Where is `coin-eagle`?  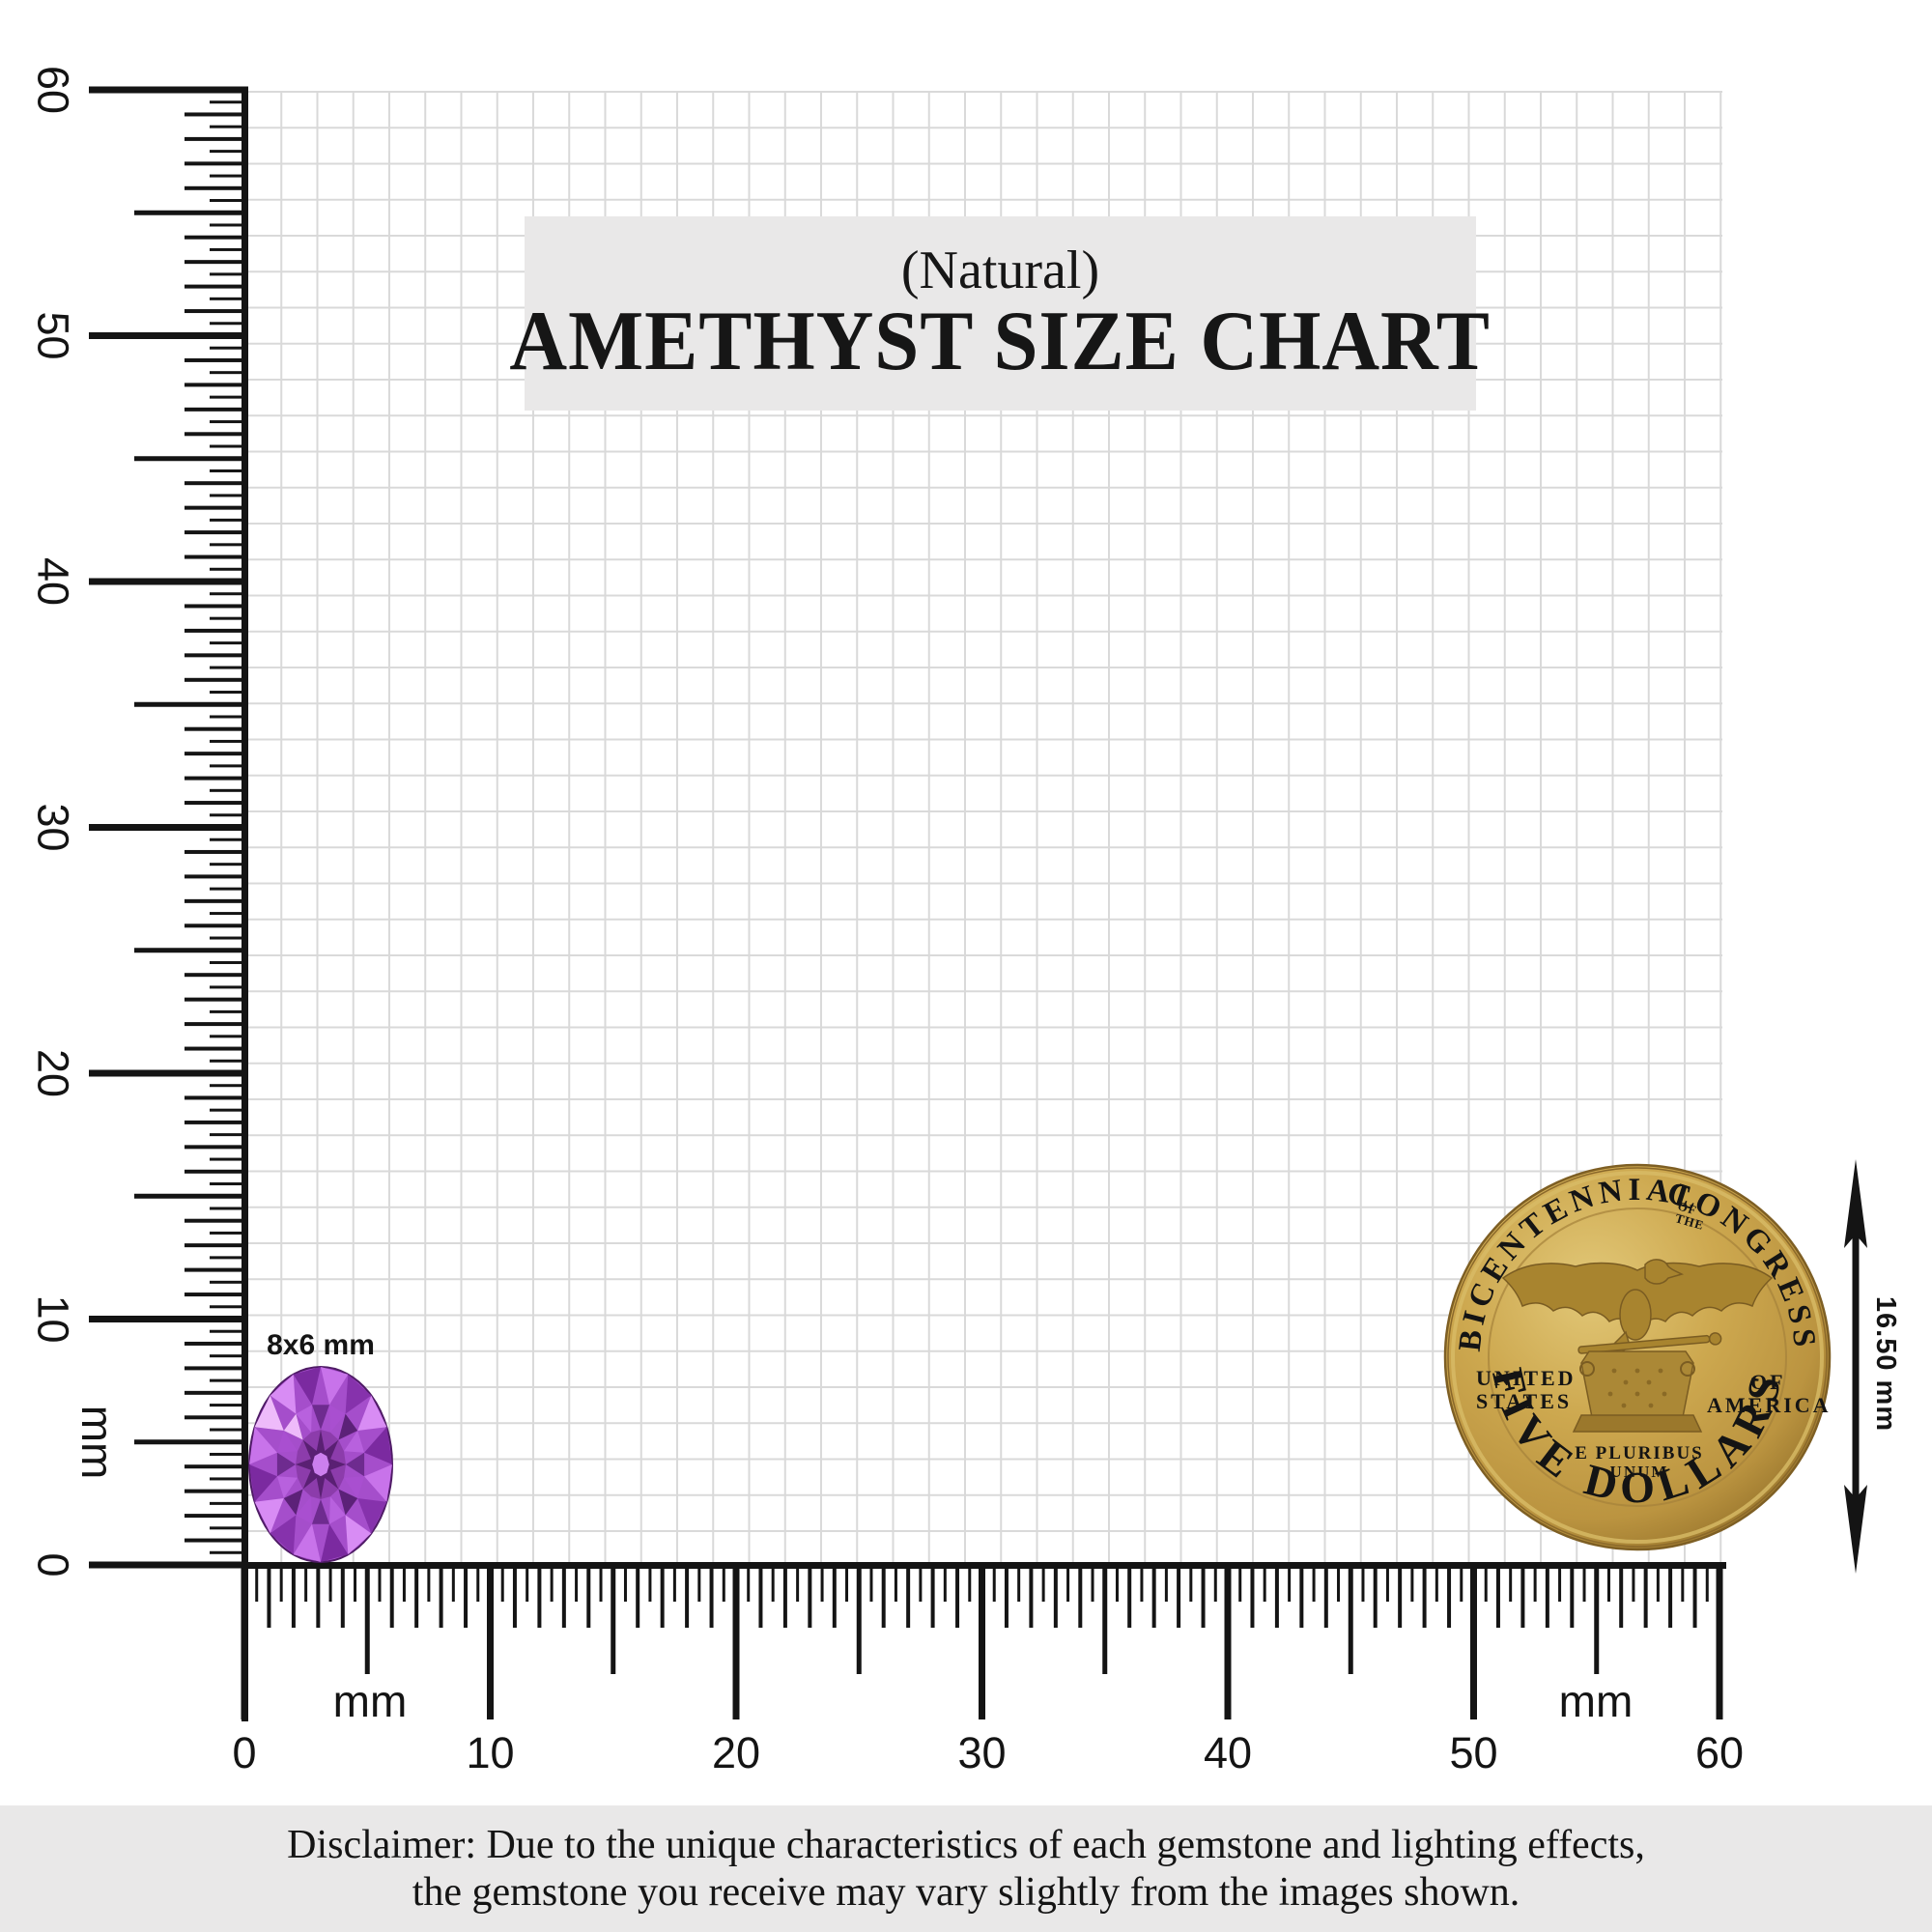
coin-eagle is located at coordinates (1637, 1346).